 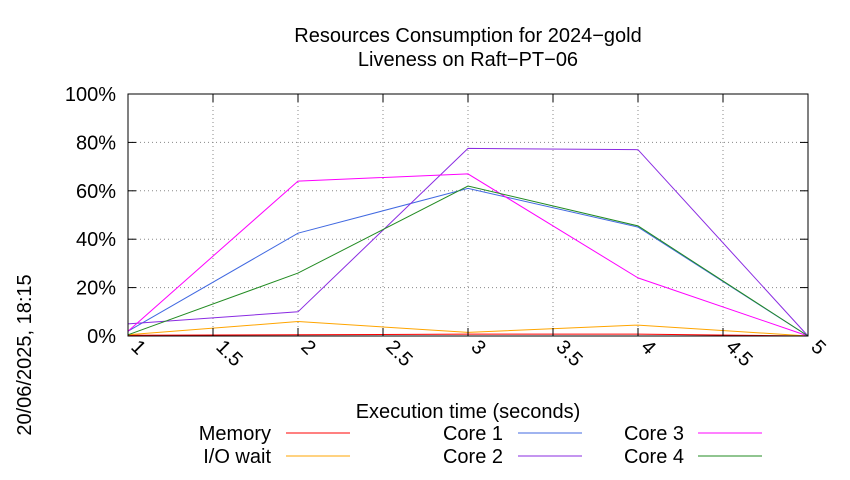 I want to click on x-tick-label: 2, so click(x=307, y=347).